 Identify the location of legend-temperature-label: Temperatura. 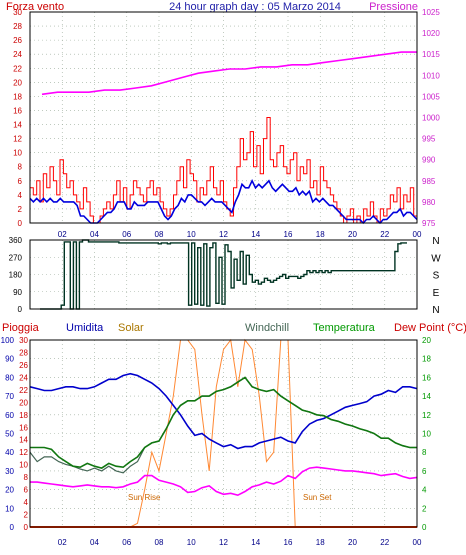
(344, 328).